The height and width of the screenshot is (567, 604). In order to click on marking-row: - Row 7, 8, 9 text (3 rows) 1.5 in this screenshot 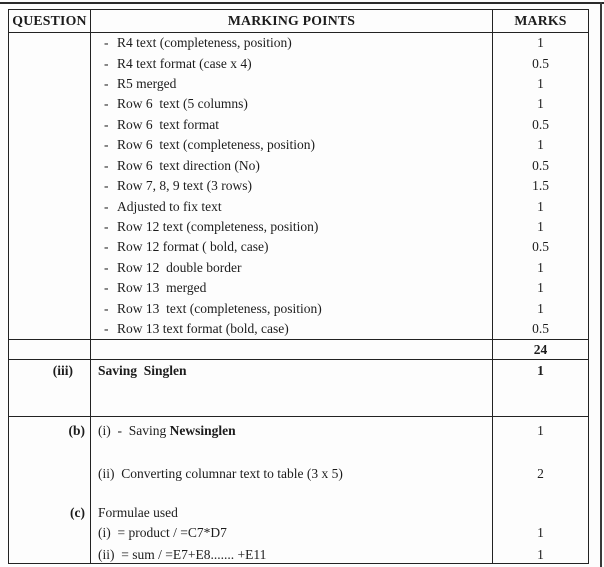, I will do `click(298, 186)`.